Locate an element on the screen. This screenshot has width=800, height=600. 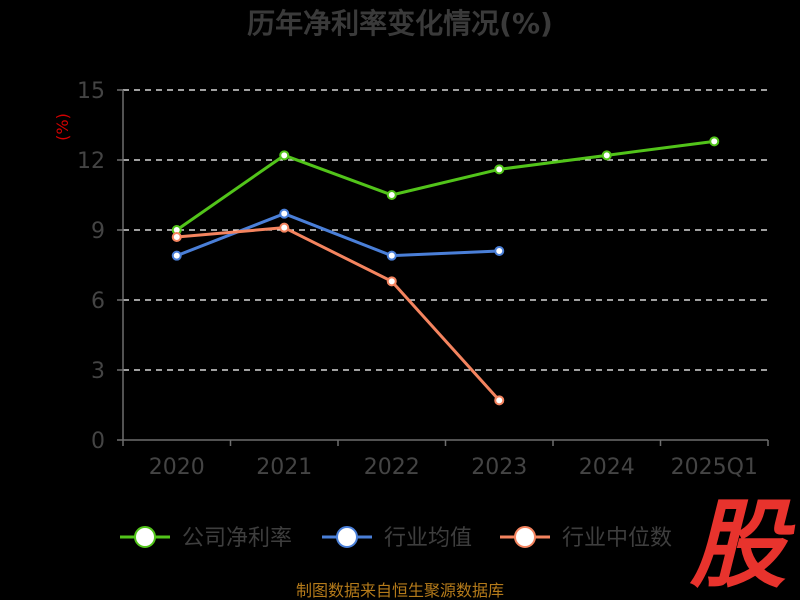
y-tick-labels: 0 3 6 9 12 15 is located at coordinates (91, 266).